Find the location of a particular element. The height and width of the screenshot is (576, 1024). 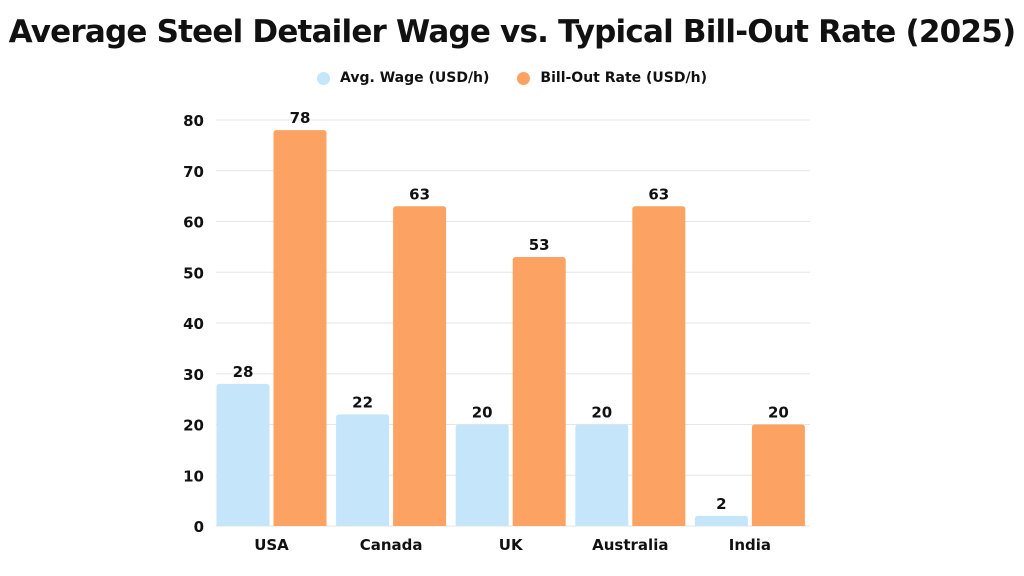

bar-bill-out-rate-india is located at coordinates (778, 475).